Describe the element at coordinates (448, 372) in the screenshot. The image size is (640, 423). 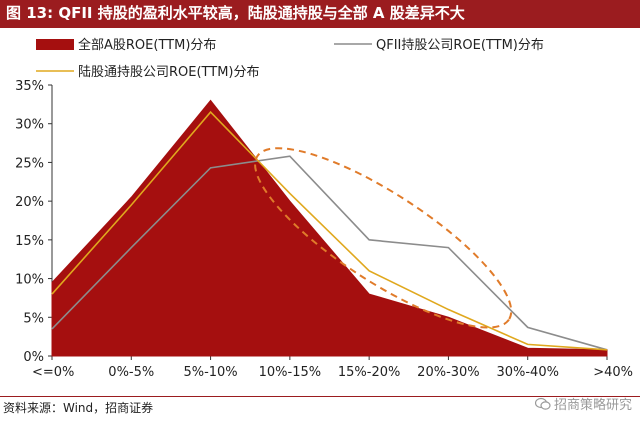
I see `x-tick-label: 20%-30%` at that location.